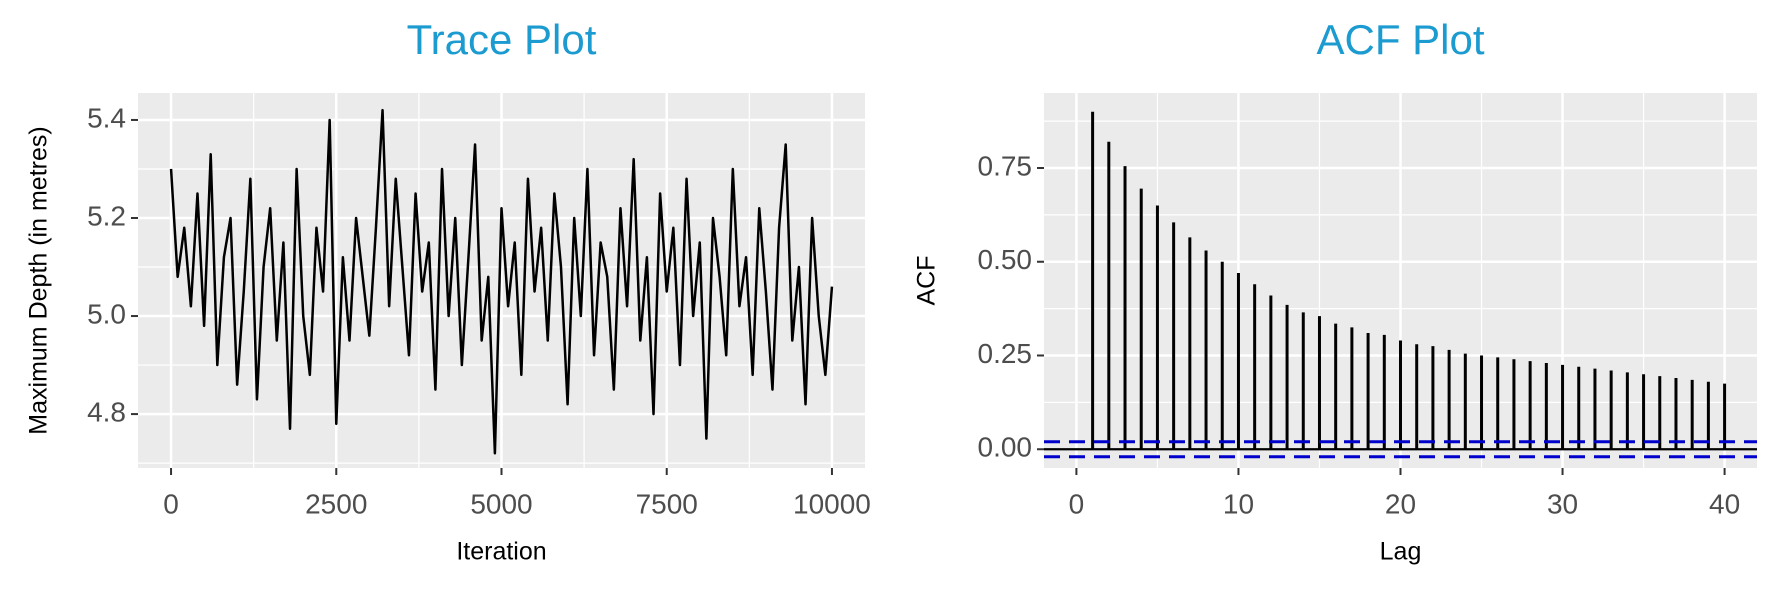 The image size is (1771, 590). I want to click on x-tick-label: 7500, so click(667, 503).